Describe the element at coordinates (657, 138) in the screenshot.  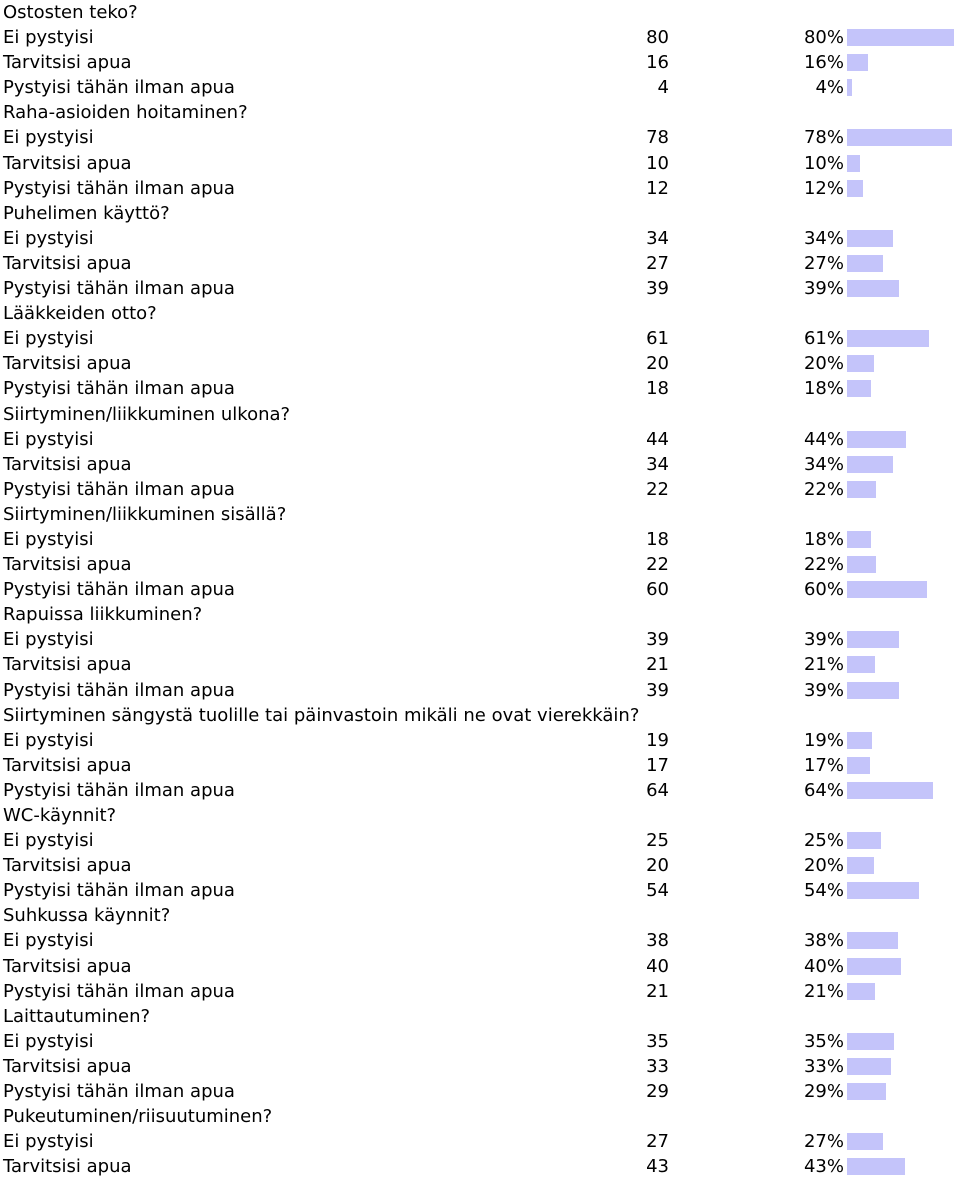
I see `answer-count: 78` at that location.